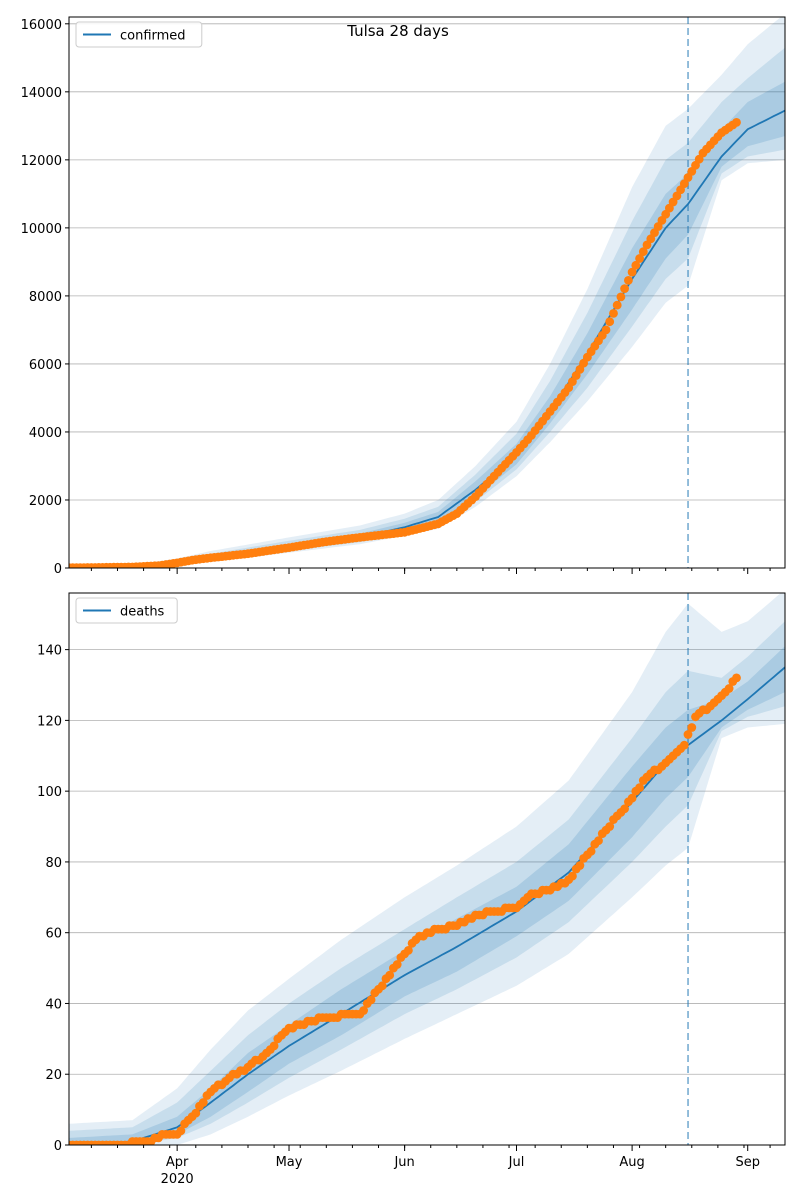  I want to click on y-tick-label: 100, so click(49, 792).